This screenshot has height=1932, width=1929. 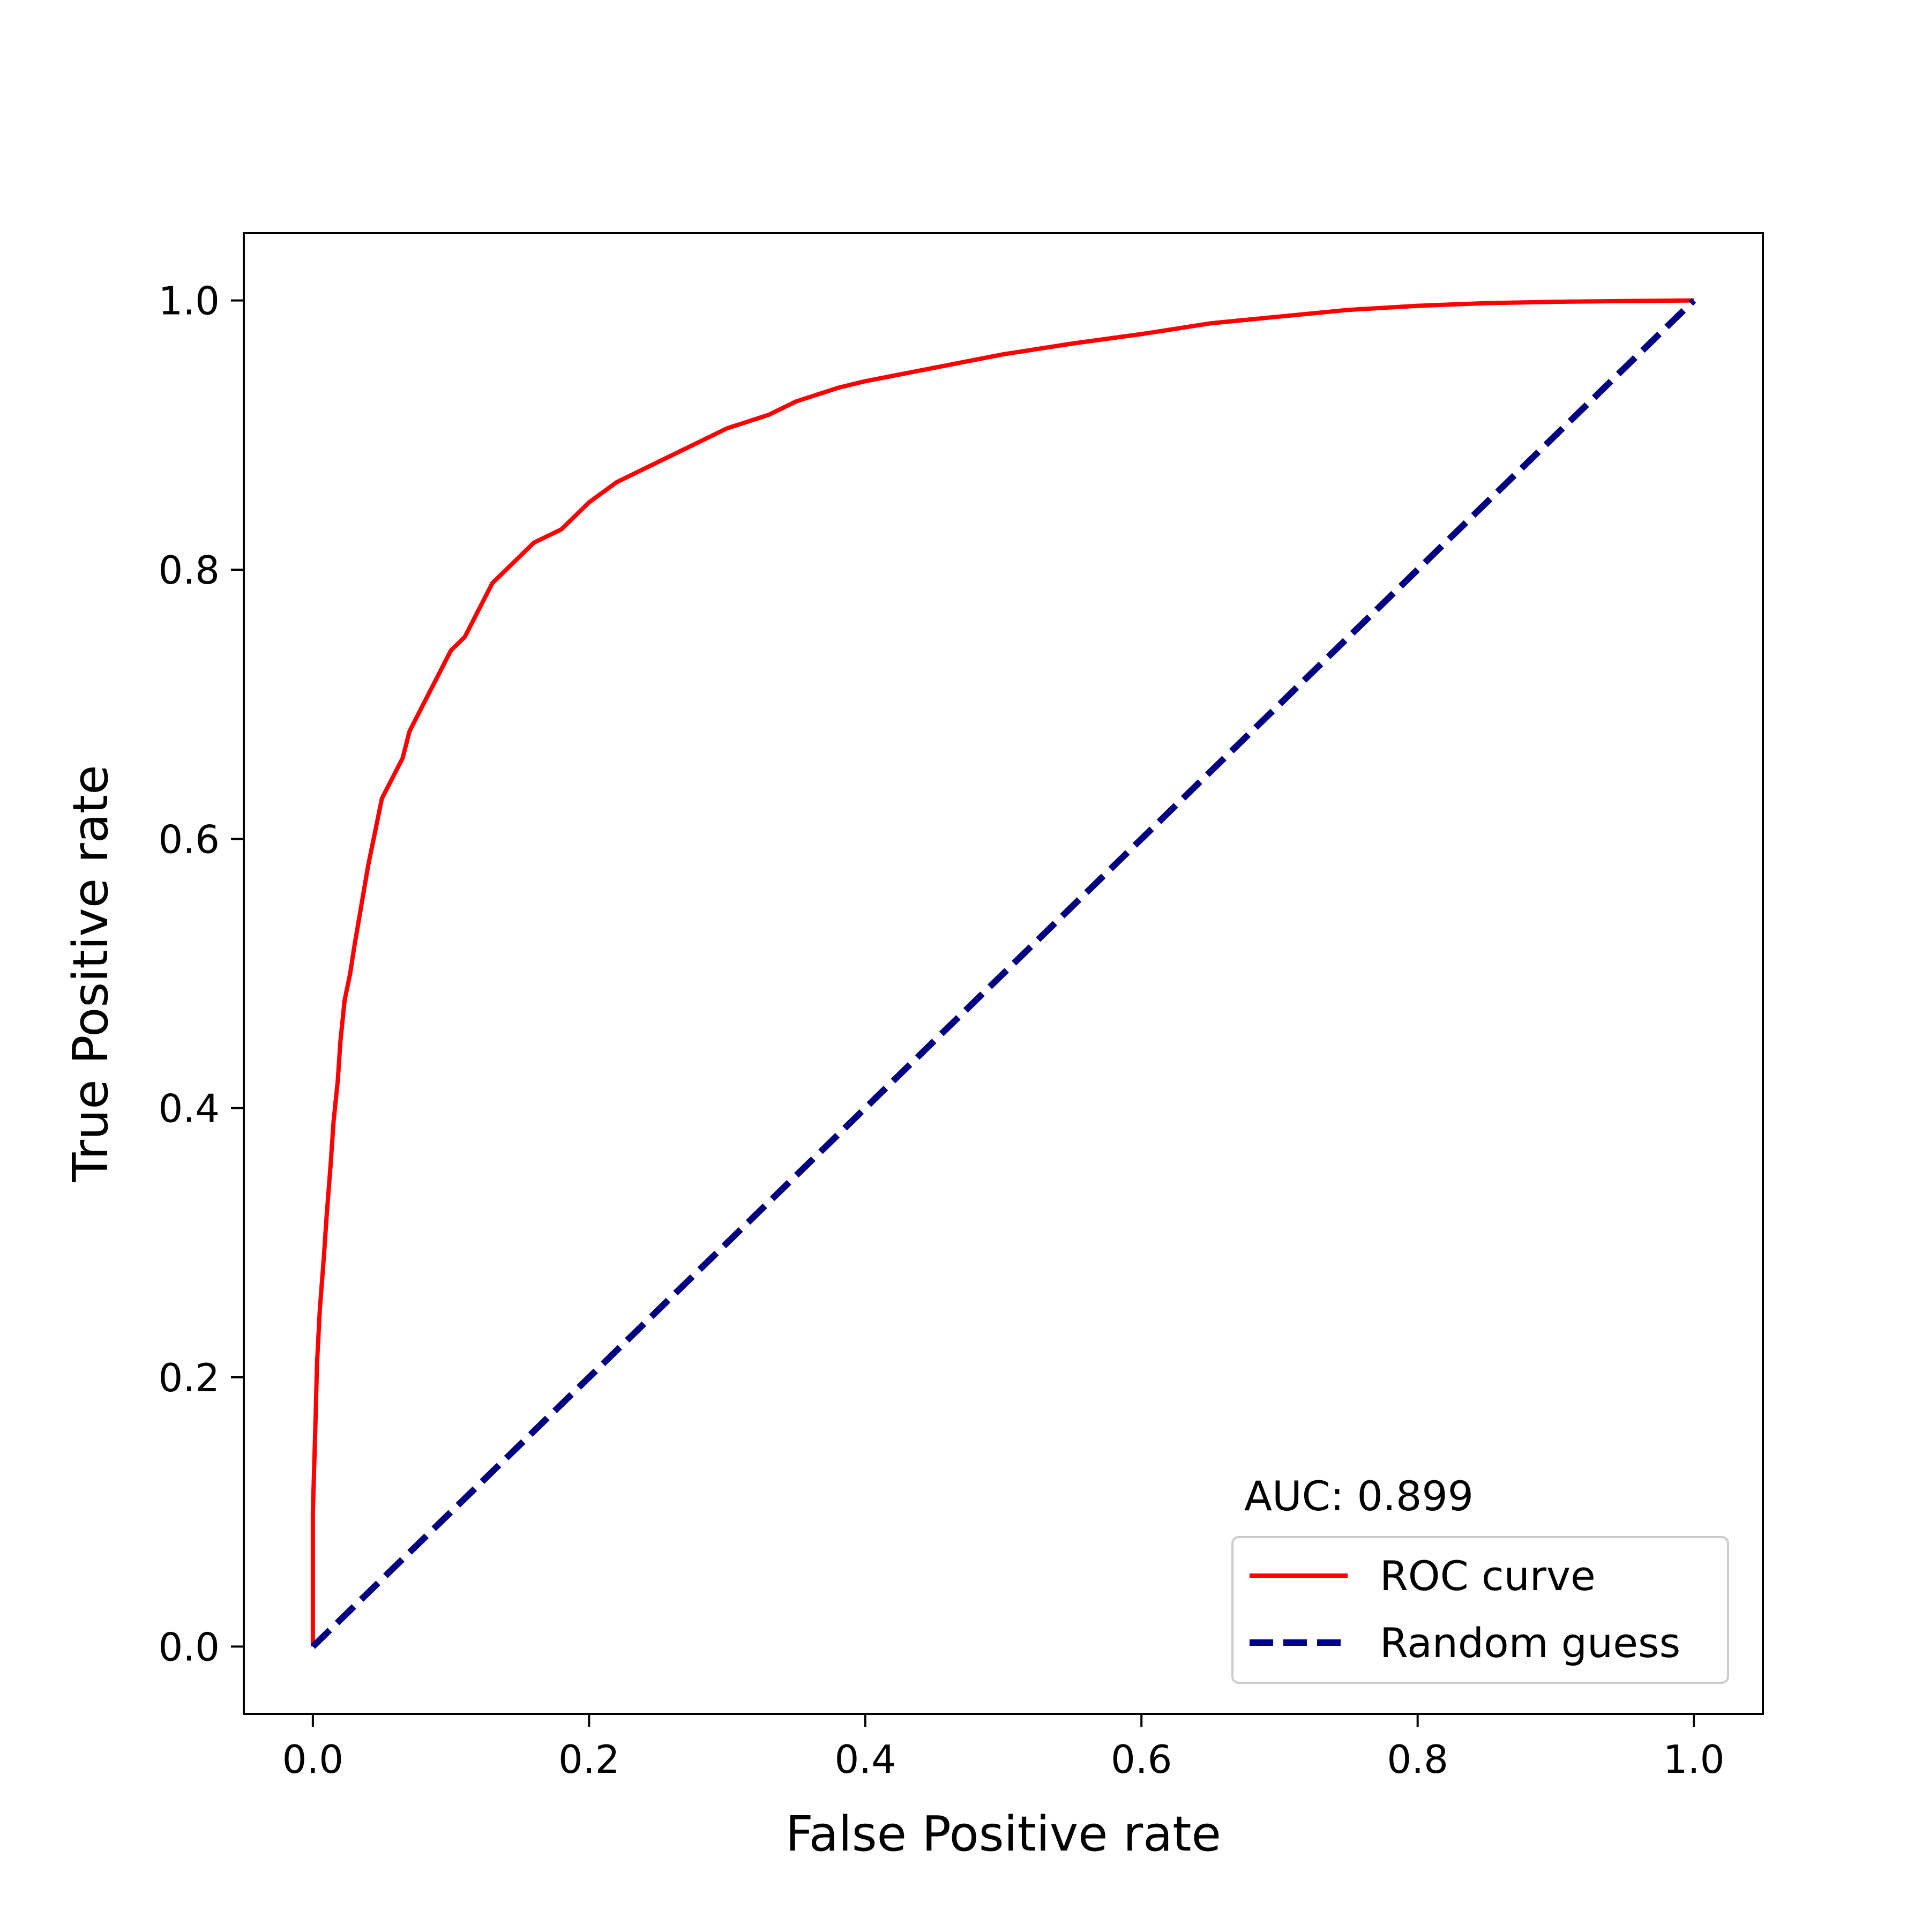 I want to click on legend-label-roc-curve: ROC curve, so click(x=1488, y=1576).